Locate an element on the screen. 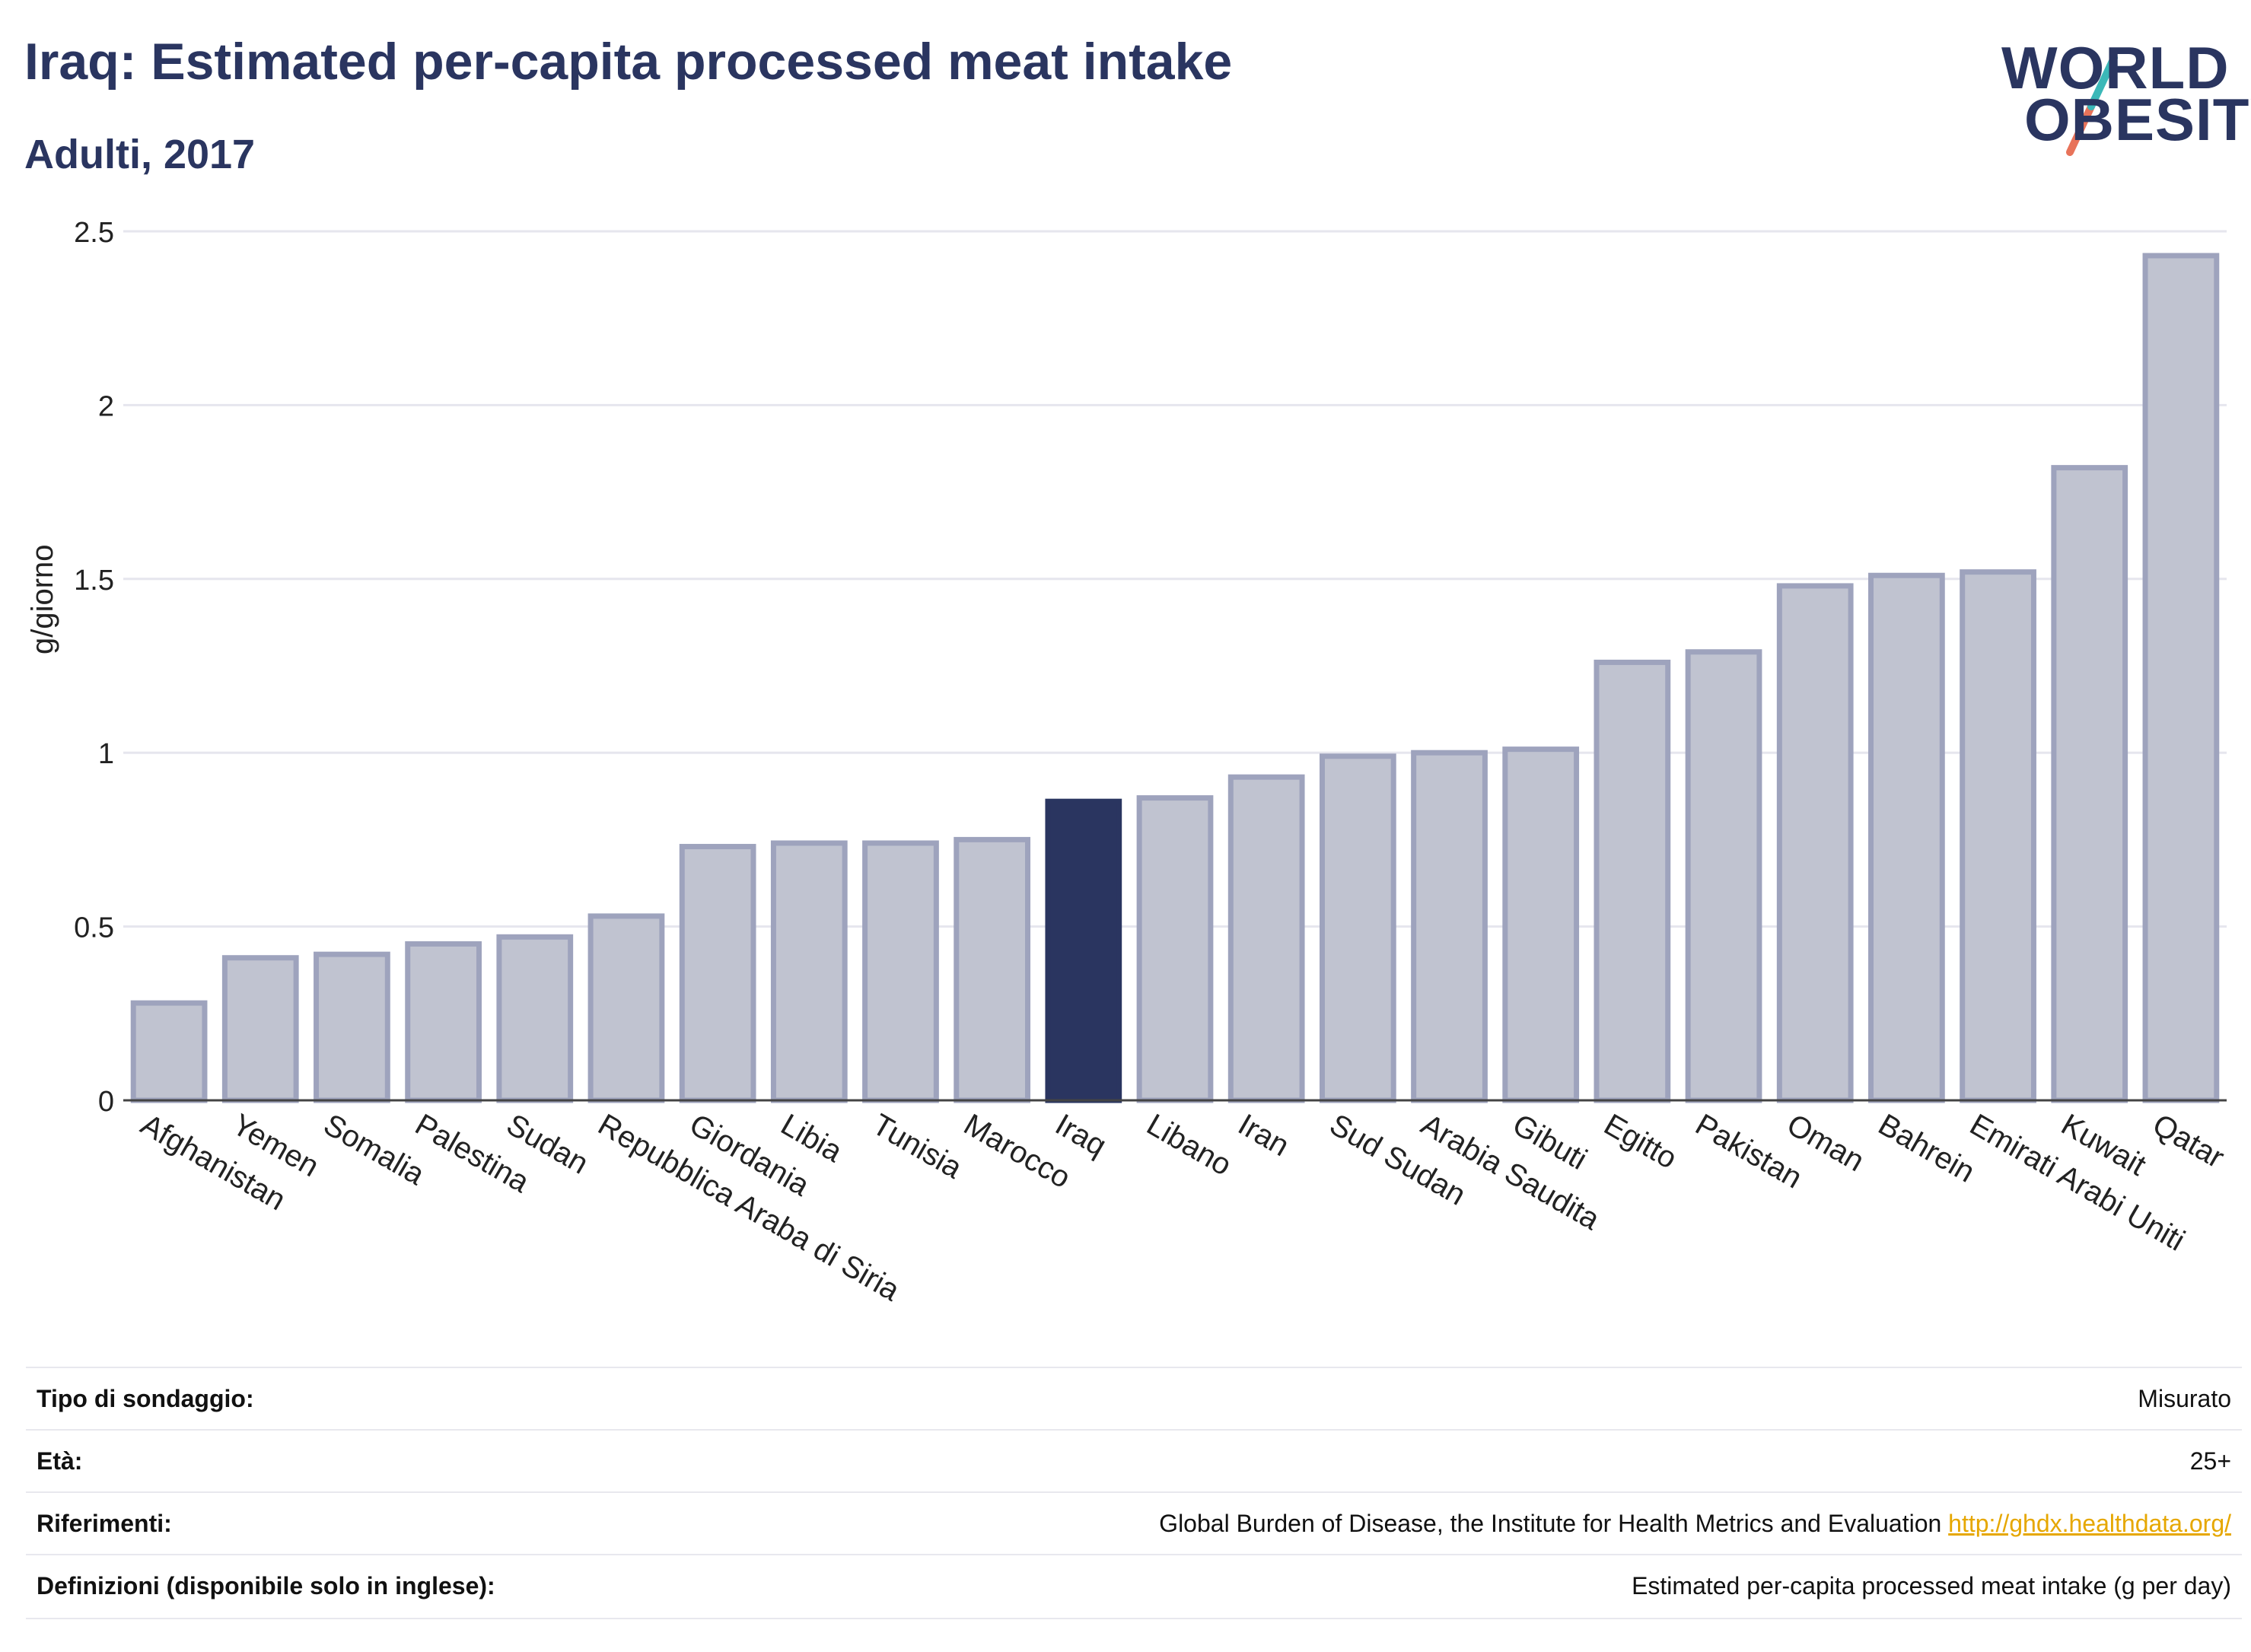 Image resolution: width=2251 pixels, height=1652 pixels. meta-row-survey-type: Tipo di sondaggio: Misurato is located at coordinates (1134, 1399).